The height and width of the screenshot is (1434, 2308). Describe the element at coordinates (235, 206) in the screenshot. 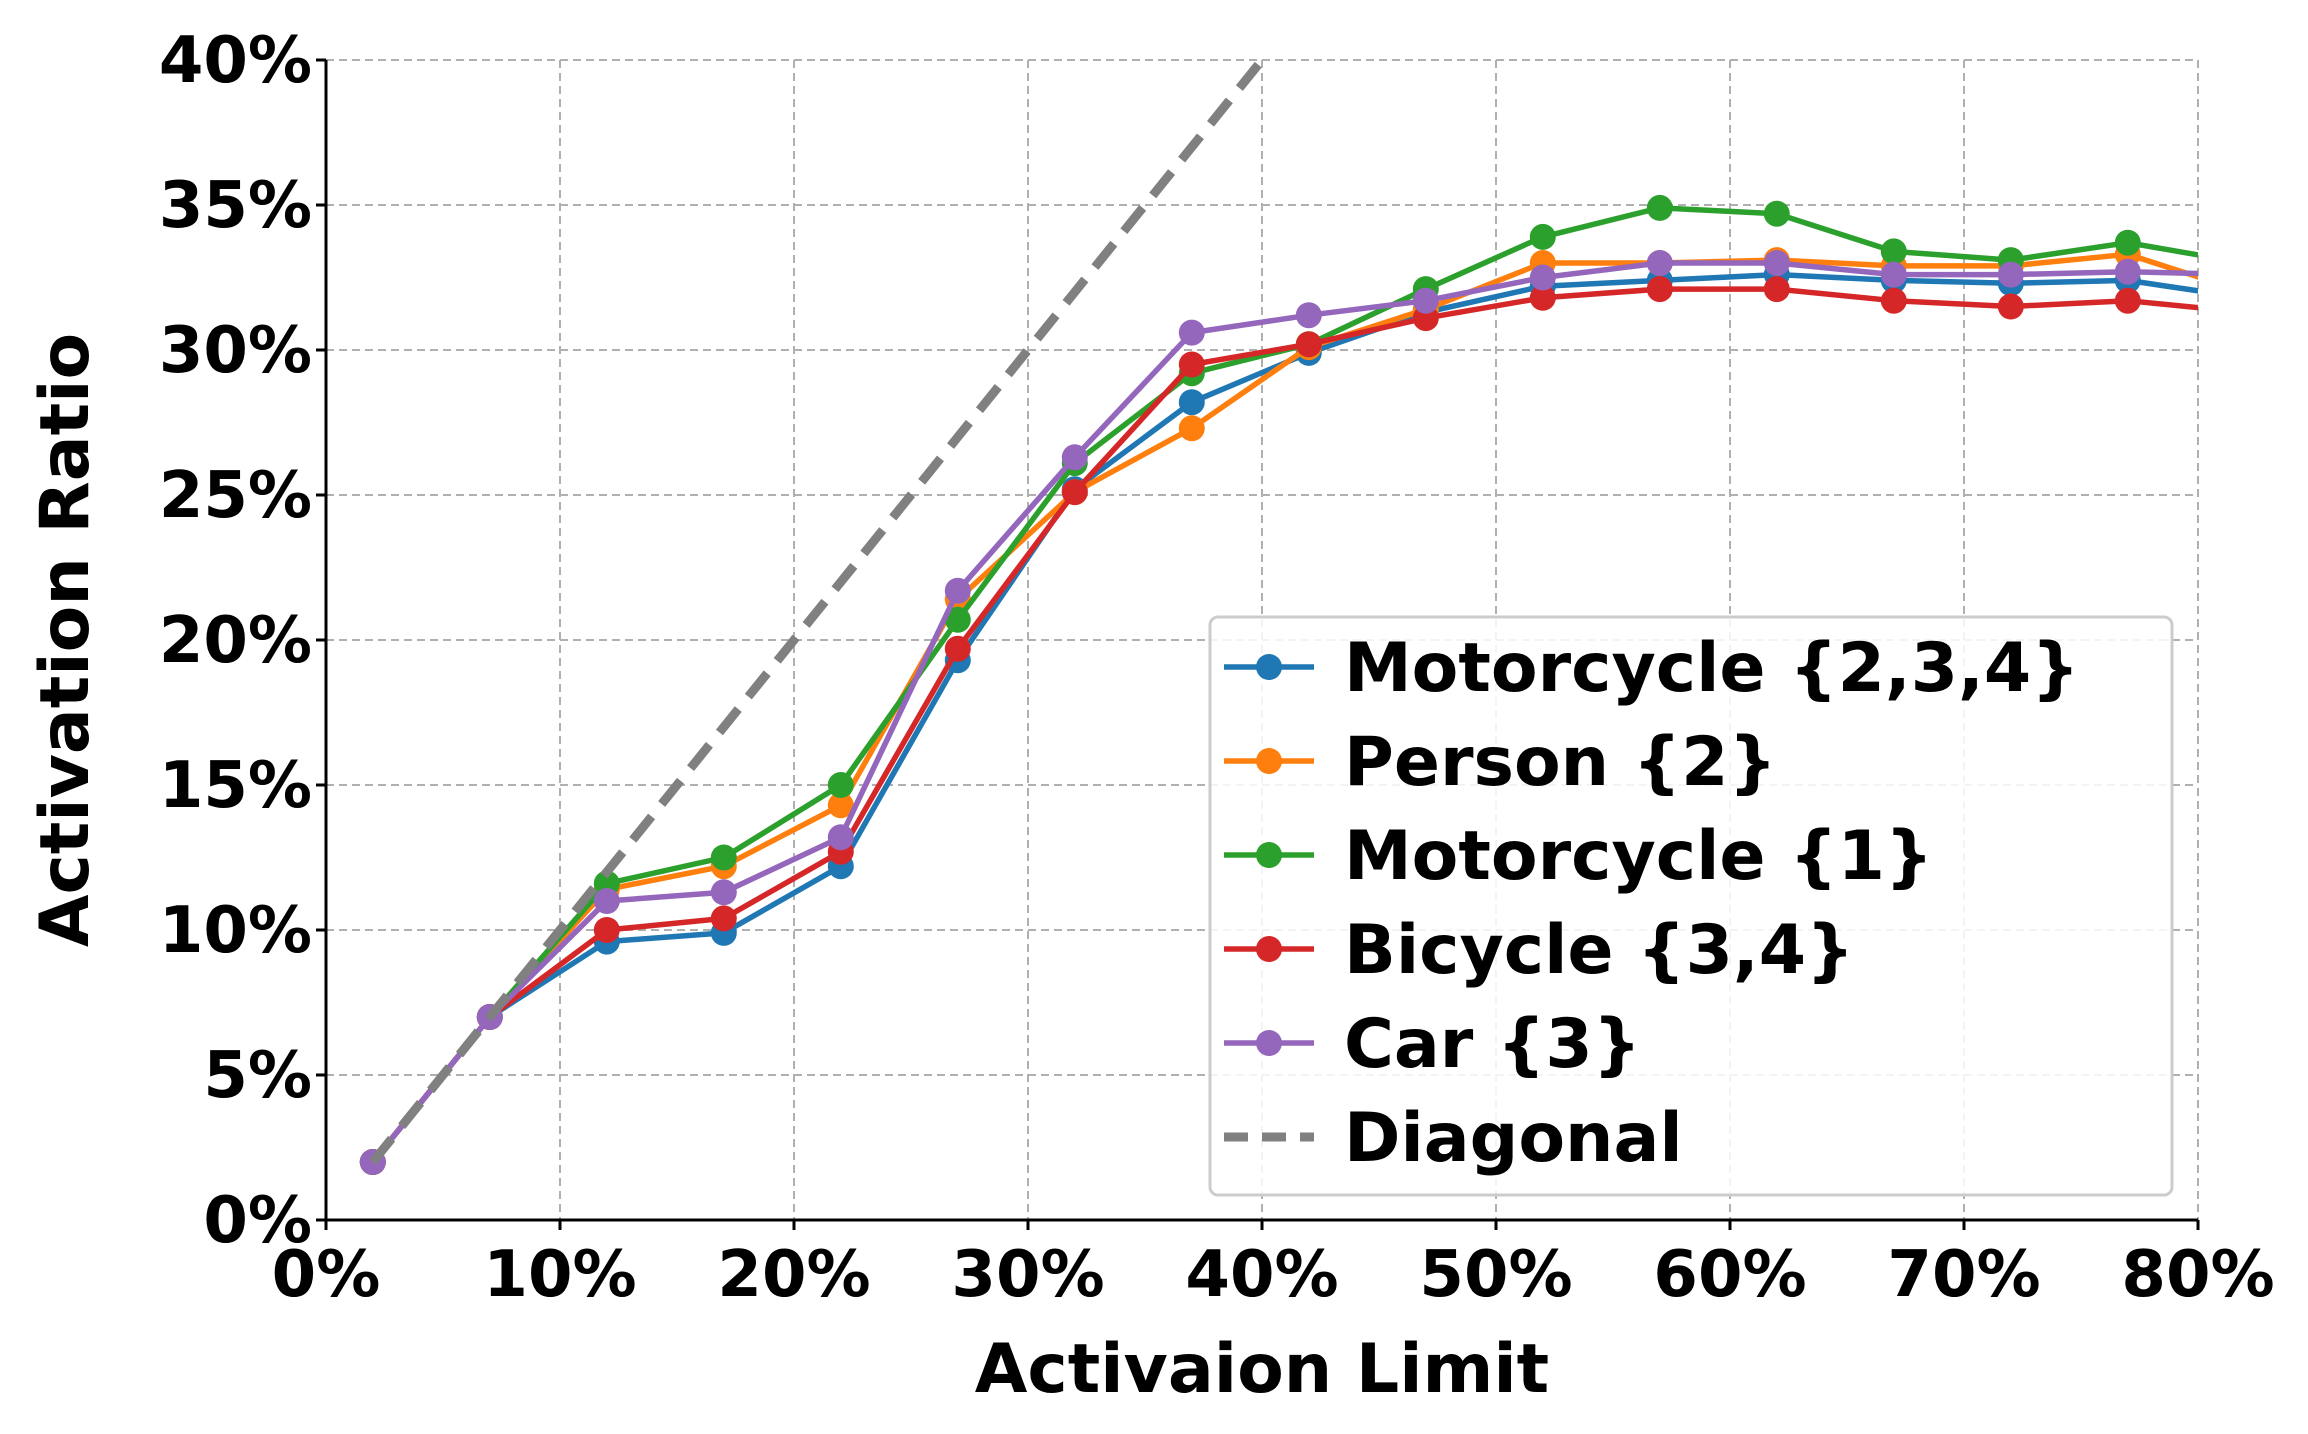

I see `y-tick-label: 35%` at that location.